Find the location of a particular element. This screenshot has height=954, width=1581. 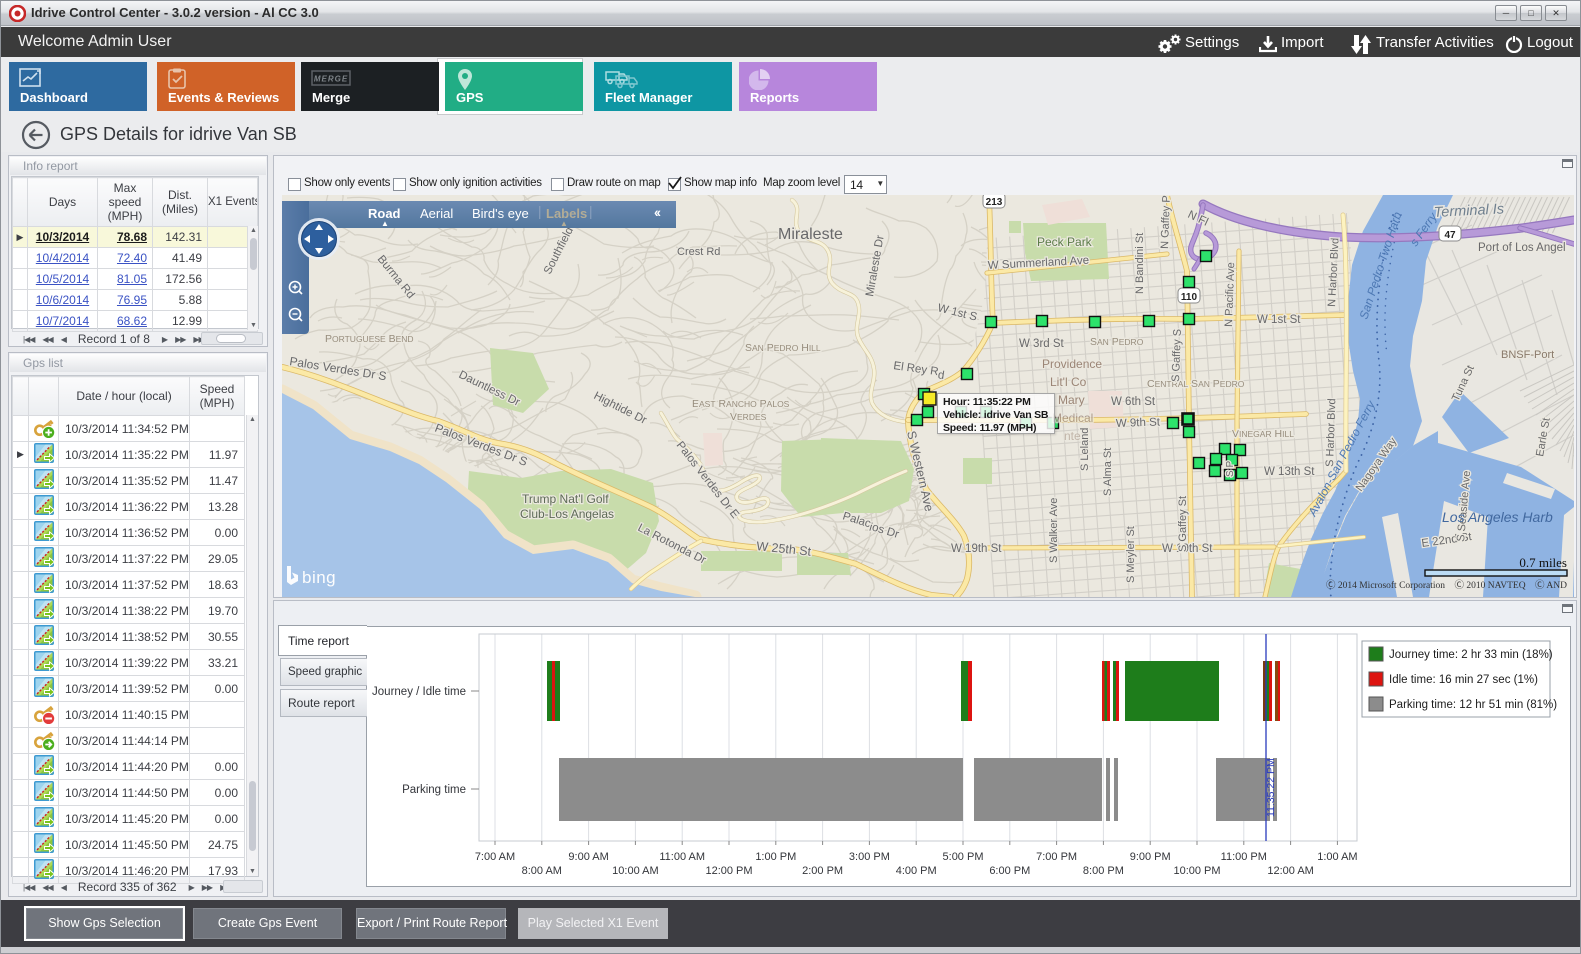

svg-text: Trump Nat'l Golf is located at coordinates (565, 499).